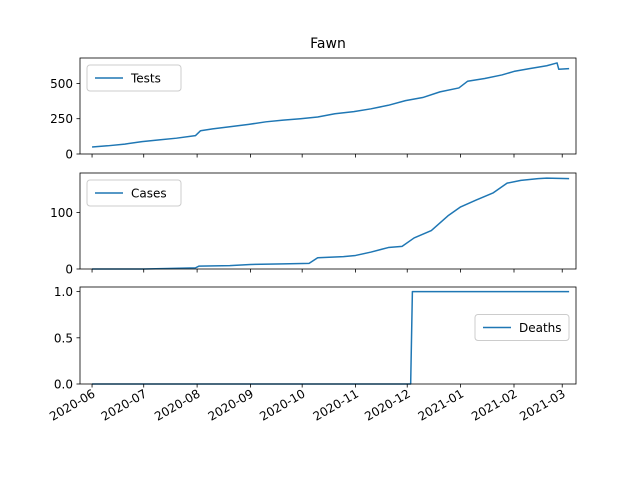 The image size is (640, 480). What do you see at coordinates (61, 84) in the screenshot?
I see `y-tick-label-tests: 500` at bounding box center [61, 84].